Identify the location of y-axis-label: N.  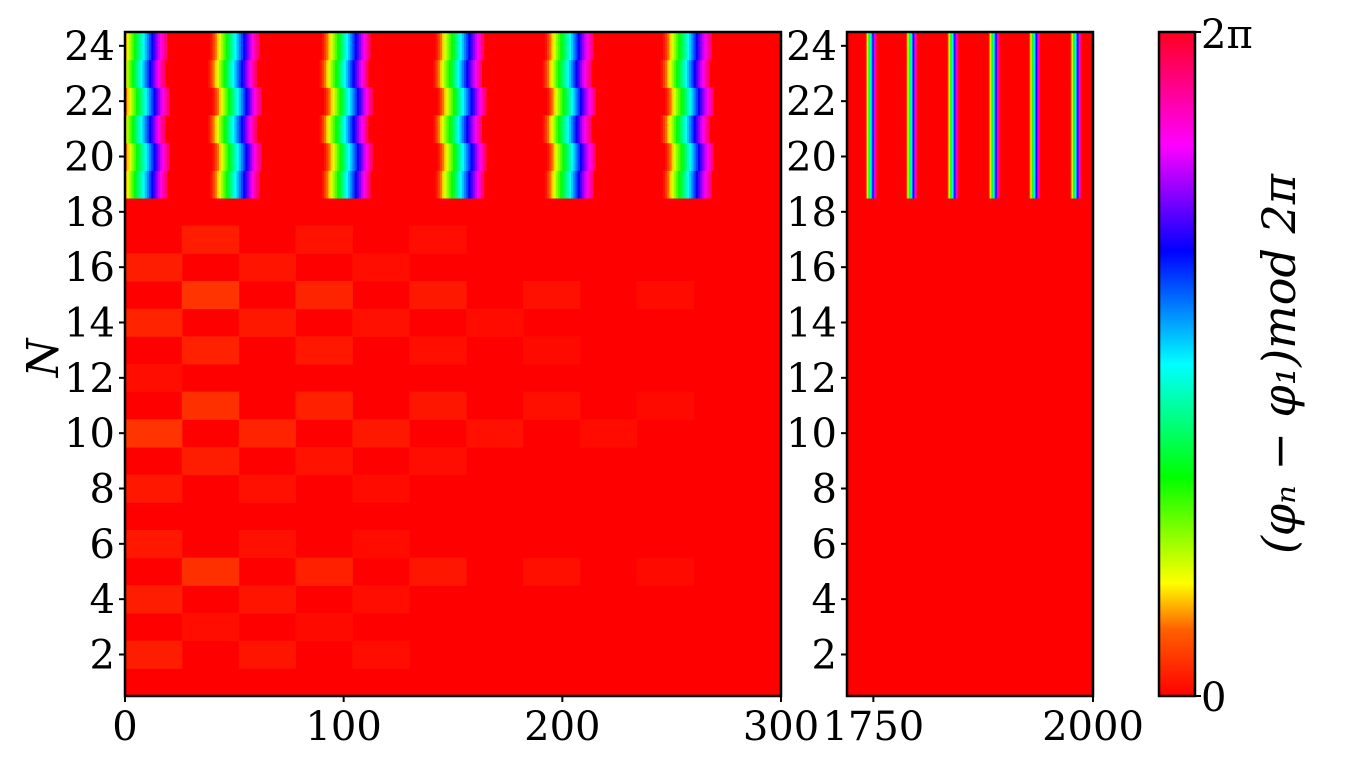
(43, 357).